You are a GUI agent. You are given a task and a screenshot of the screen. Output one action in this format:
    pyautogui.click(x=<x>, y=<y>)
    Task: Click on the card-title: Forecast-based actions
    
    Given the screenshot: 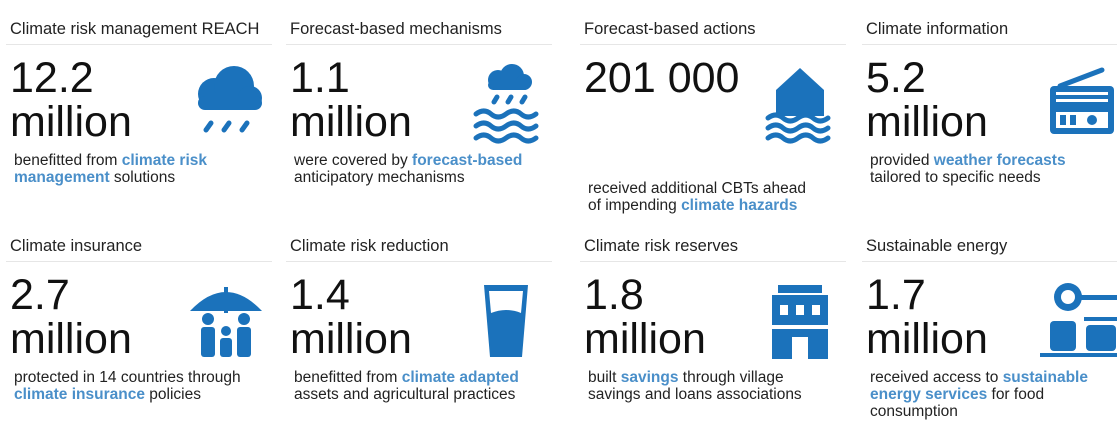 What is the action you would take?
    pyautogui.click(x=713, y=29)
    